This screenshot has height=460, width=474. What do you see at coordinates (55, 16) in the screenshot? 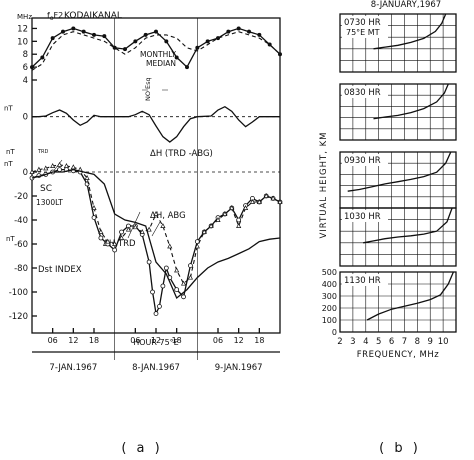
I see `fof2-label: foF2` at bounding box center [55, 16].